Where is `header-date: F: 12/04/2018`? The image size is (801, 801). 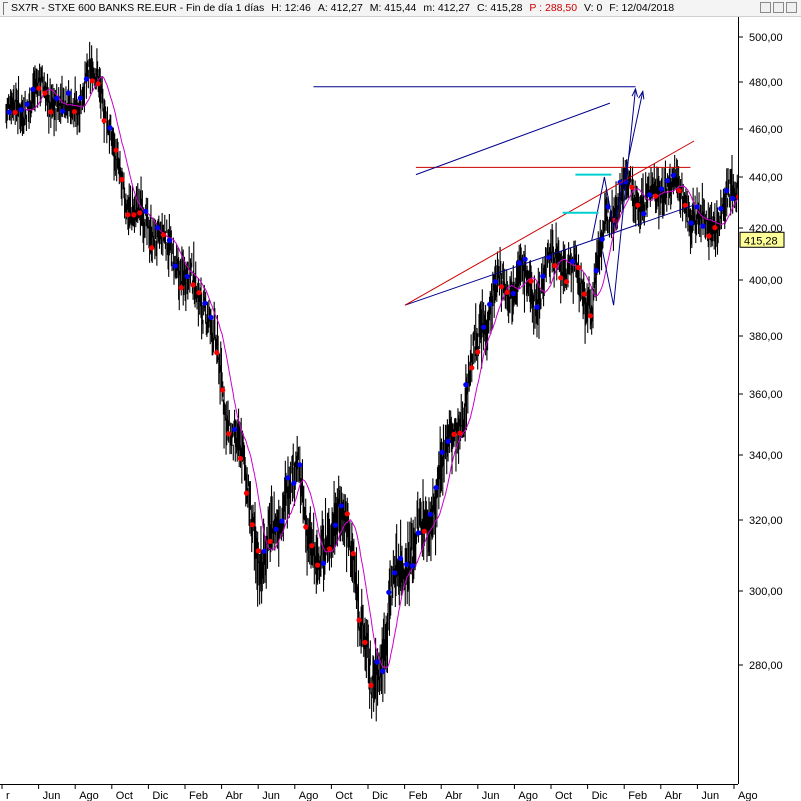 header-date: F: 12/04/2018 is located at coordinates (642, 8).